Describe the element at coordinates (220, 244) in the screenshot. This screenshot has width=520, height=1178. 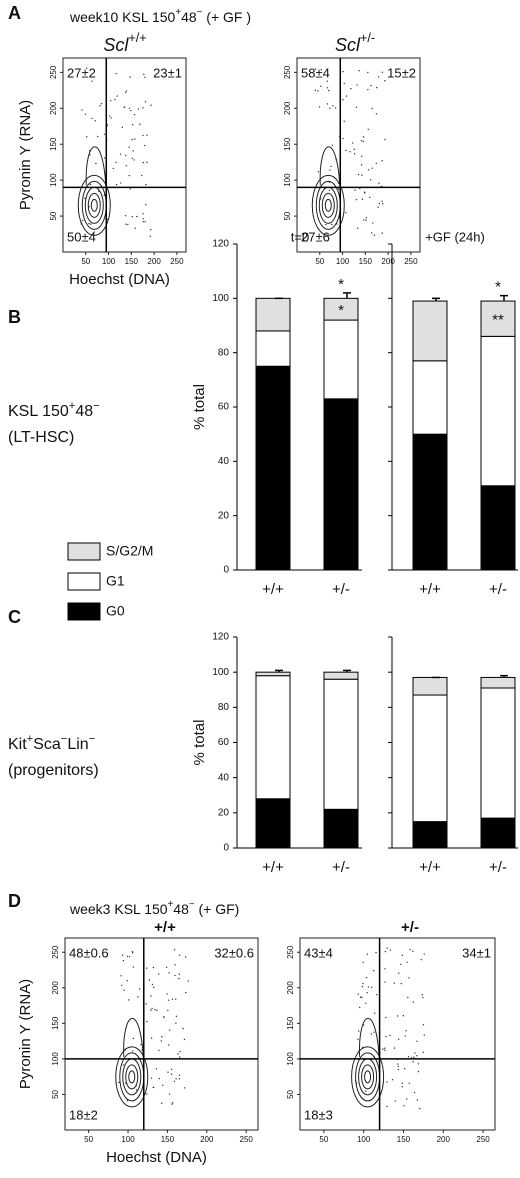
I see `y-tick-label: 120` at that location.